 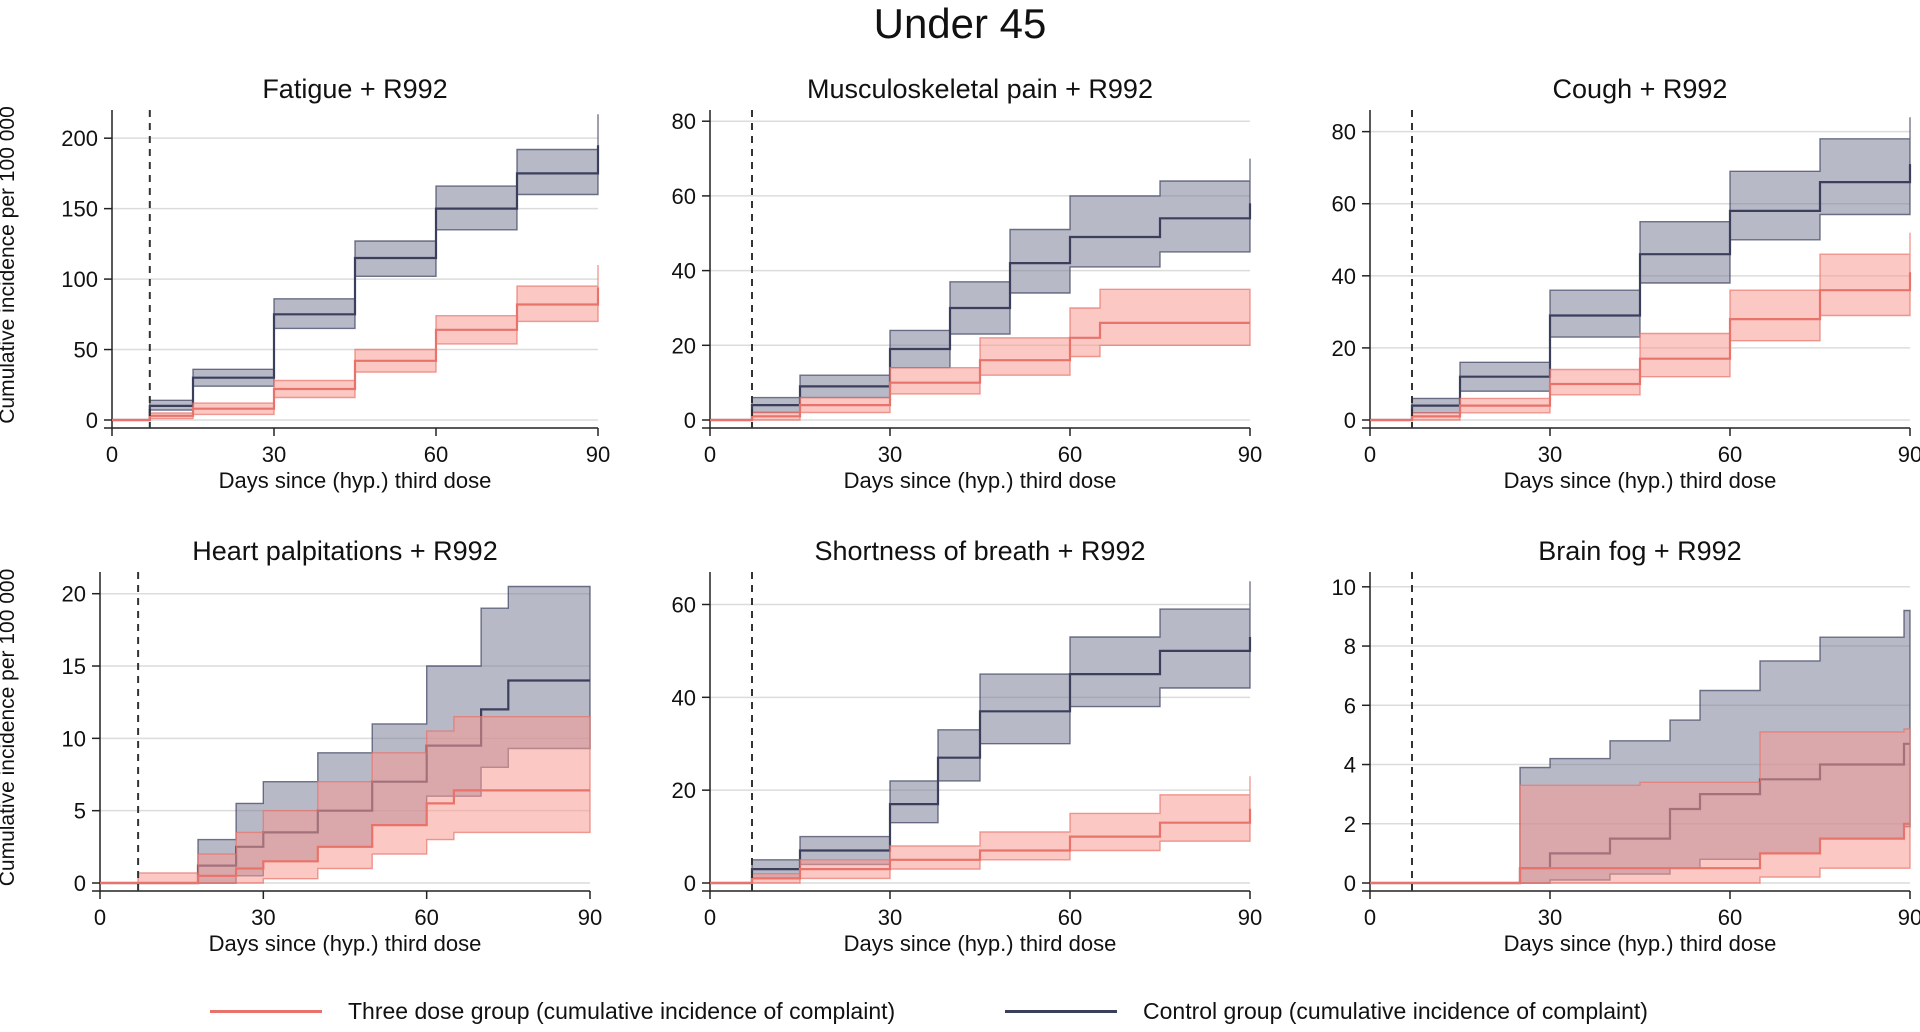 What do you see at coordinates (1350, 765) in the screenshot?
I see `y-tick-label: 4` at bounding box center [1350, 765].